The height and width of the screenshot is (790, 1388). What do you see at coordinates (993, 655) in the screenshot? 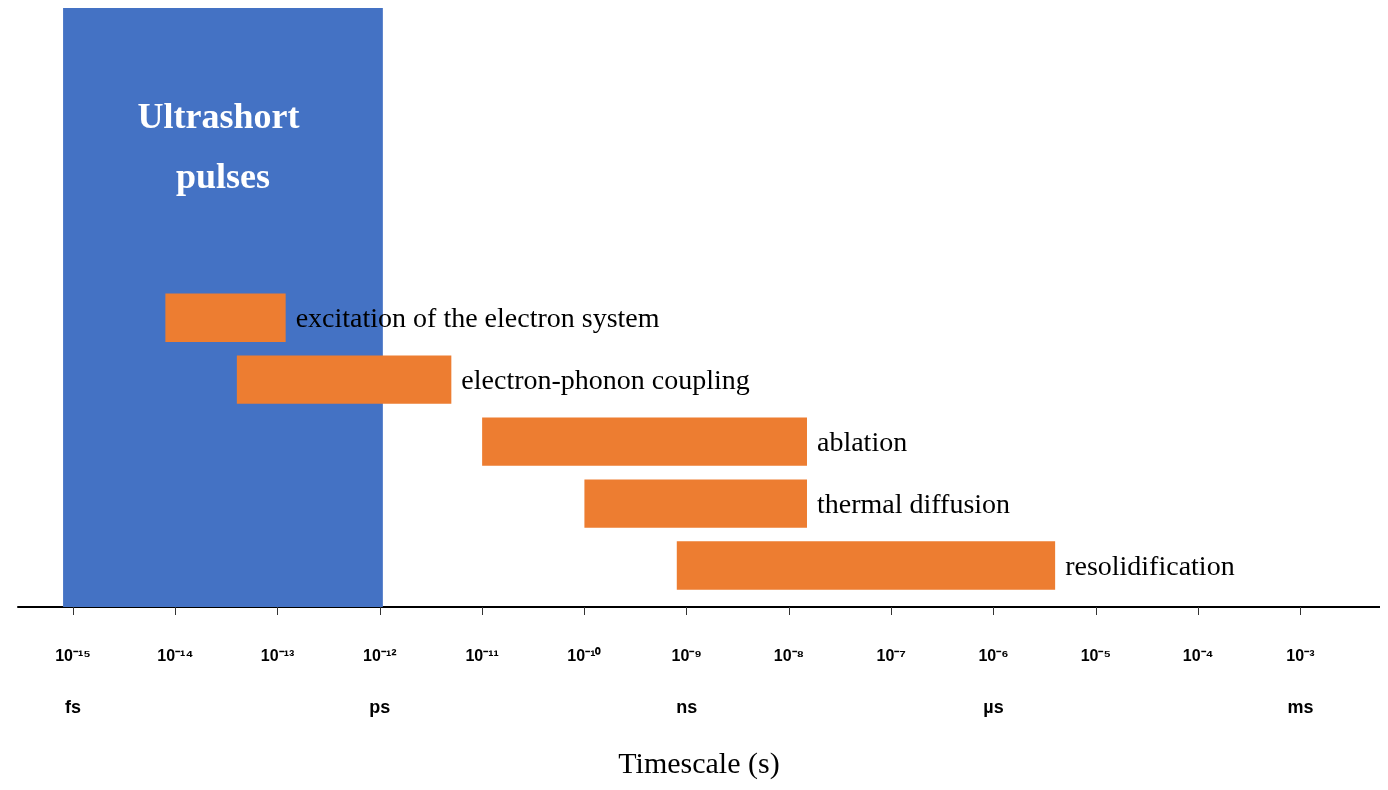
I see `x-tick-label: 10⁻⁶` at bounding box center [993, 655].